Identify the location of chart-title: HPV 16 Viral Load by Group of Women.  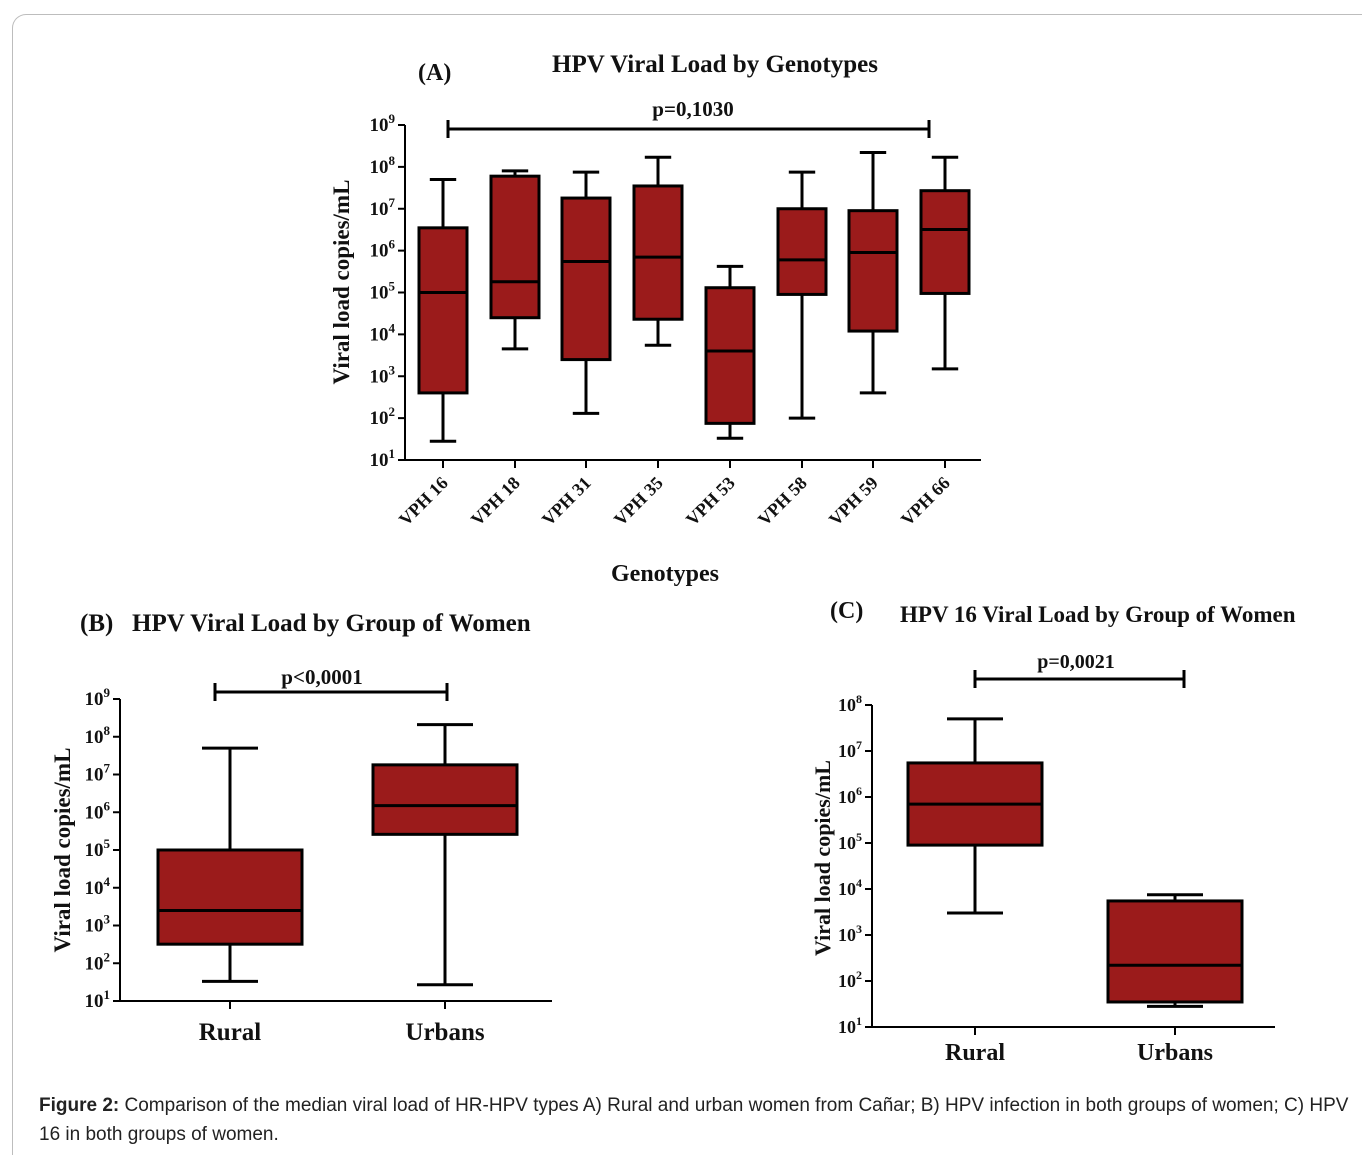
(1098, 614).